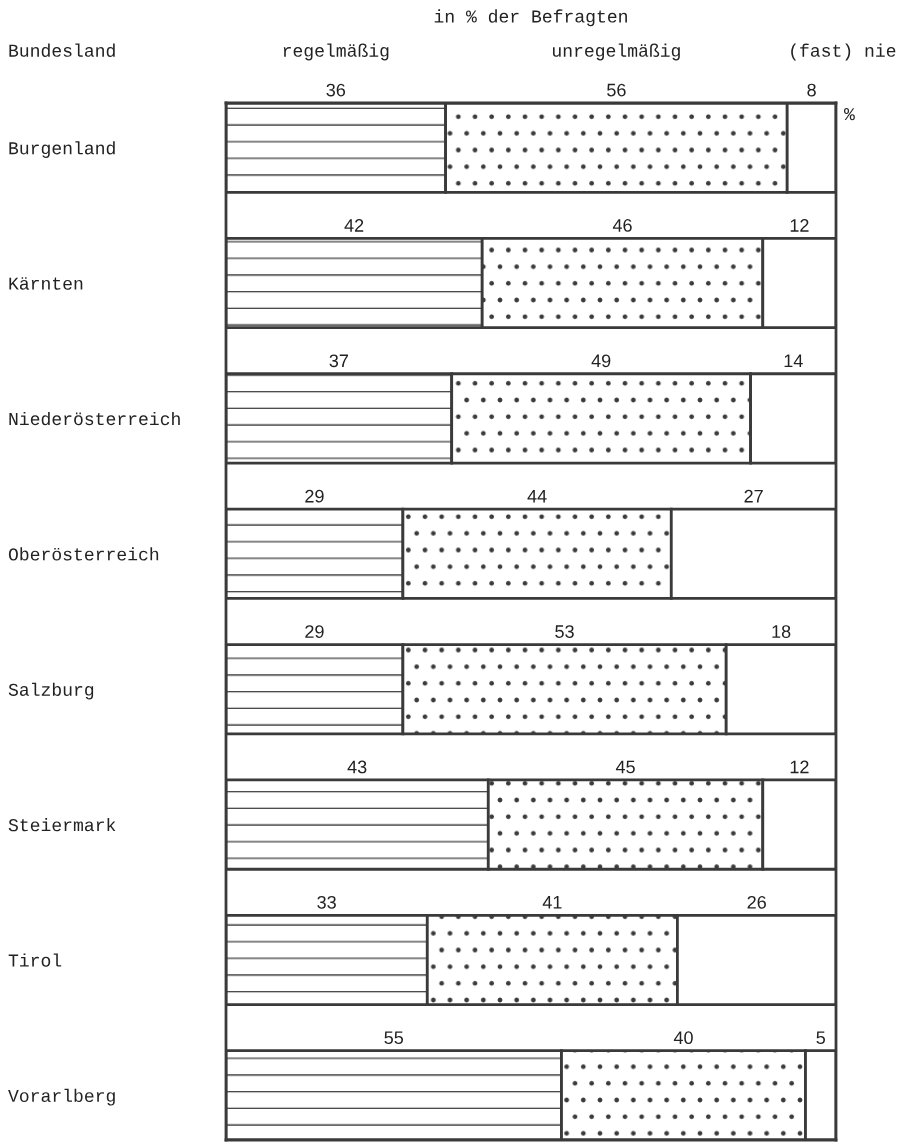 The image size is (905, 1142). I want to click on data-label: 8, so click(811, 90).